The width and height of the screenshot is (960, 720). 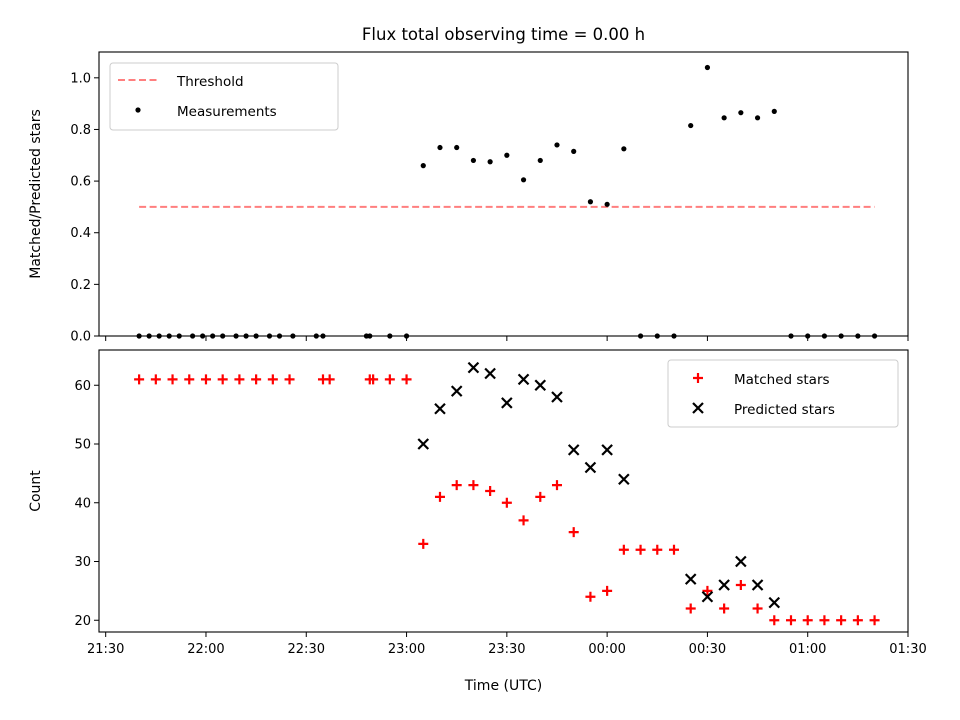 What do you see at coordinates (406, 649) in the screenshot?
I see `x-tick-label: 23:00` at bounding box center [406, 649].